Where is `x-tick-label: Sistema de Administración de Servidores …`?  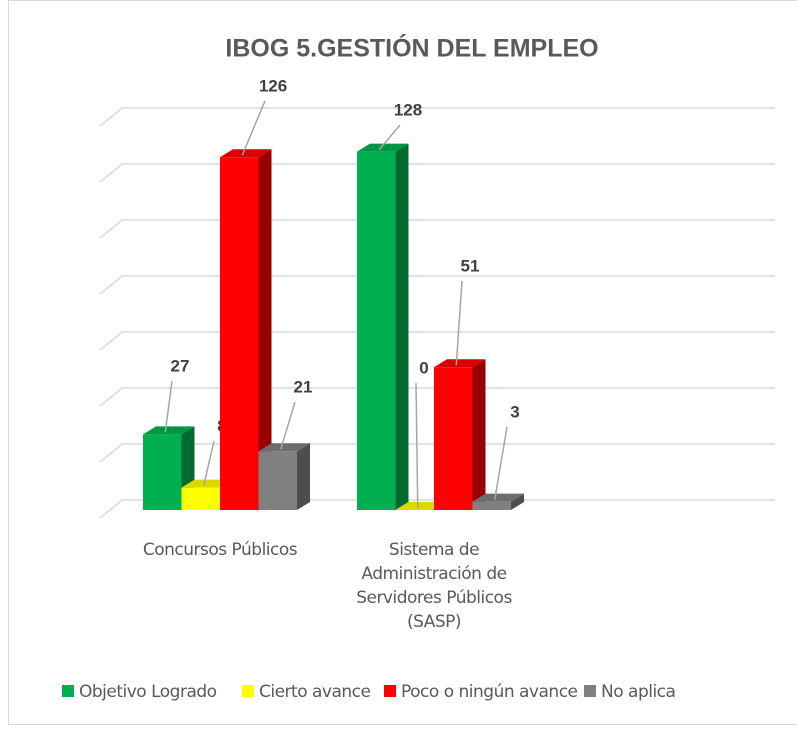
x-tick-label: Sistema de Administración de Servidores … is located at coordinates (434, 586).